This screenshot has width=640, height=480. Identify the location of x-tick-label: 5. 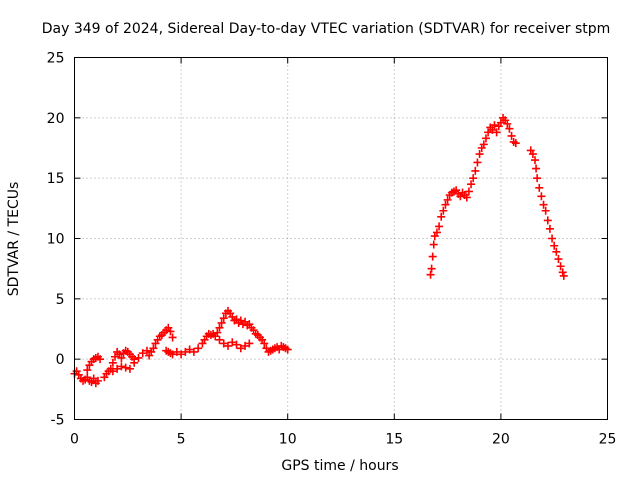
(181, 440).